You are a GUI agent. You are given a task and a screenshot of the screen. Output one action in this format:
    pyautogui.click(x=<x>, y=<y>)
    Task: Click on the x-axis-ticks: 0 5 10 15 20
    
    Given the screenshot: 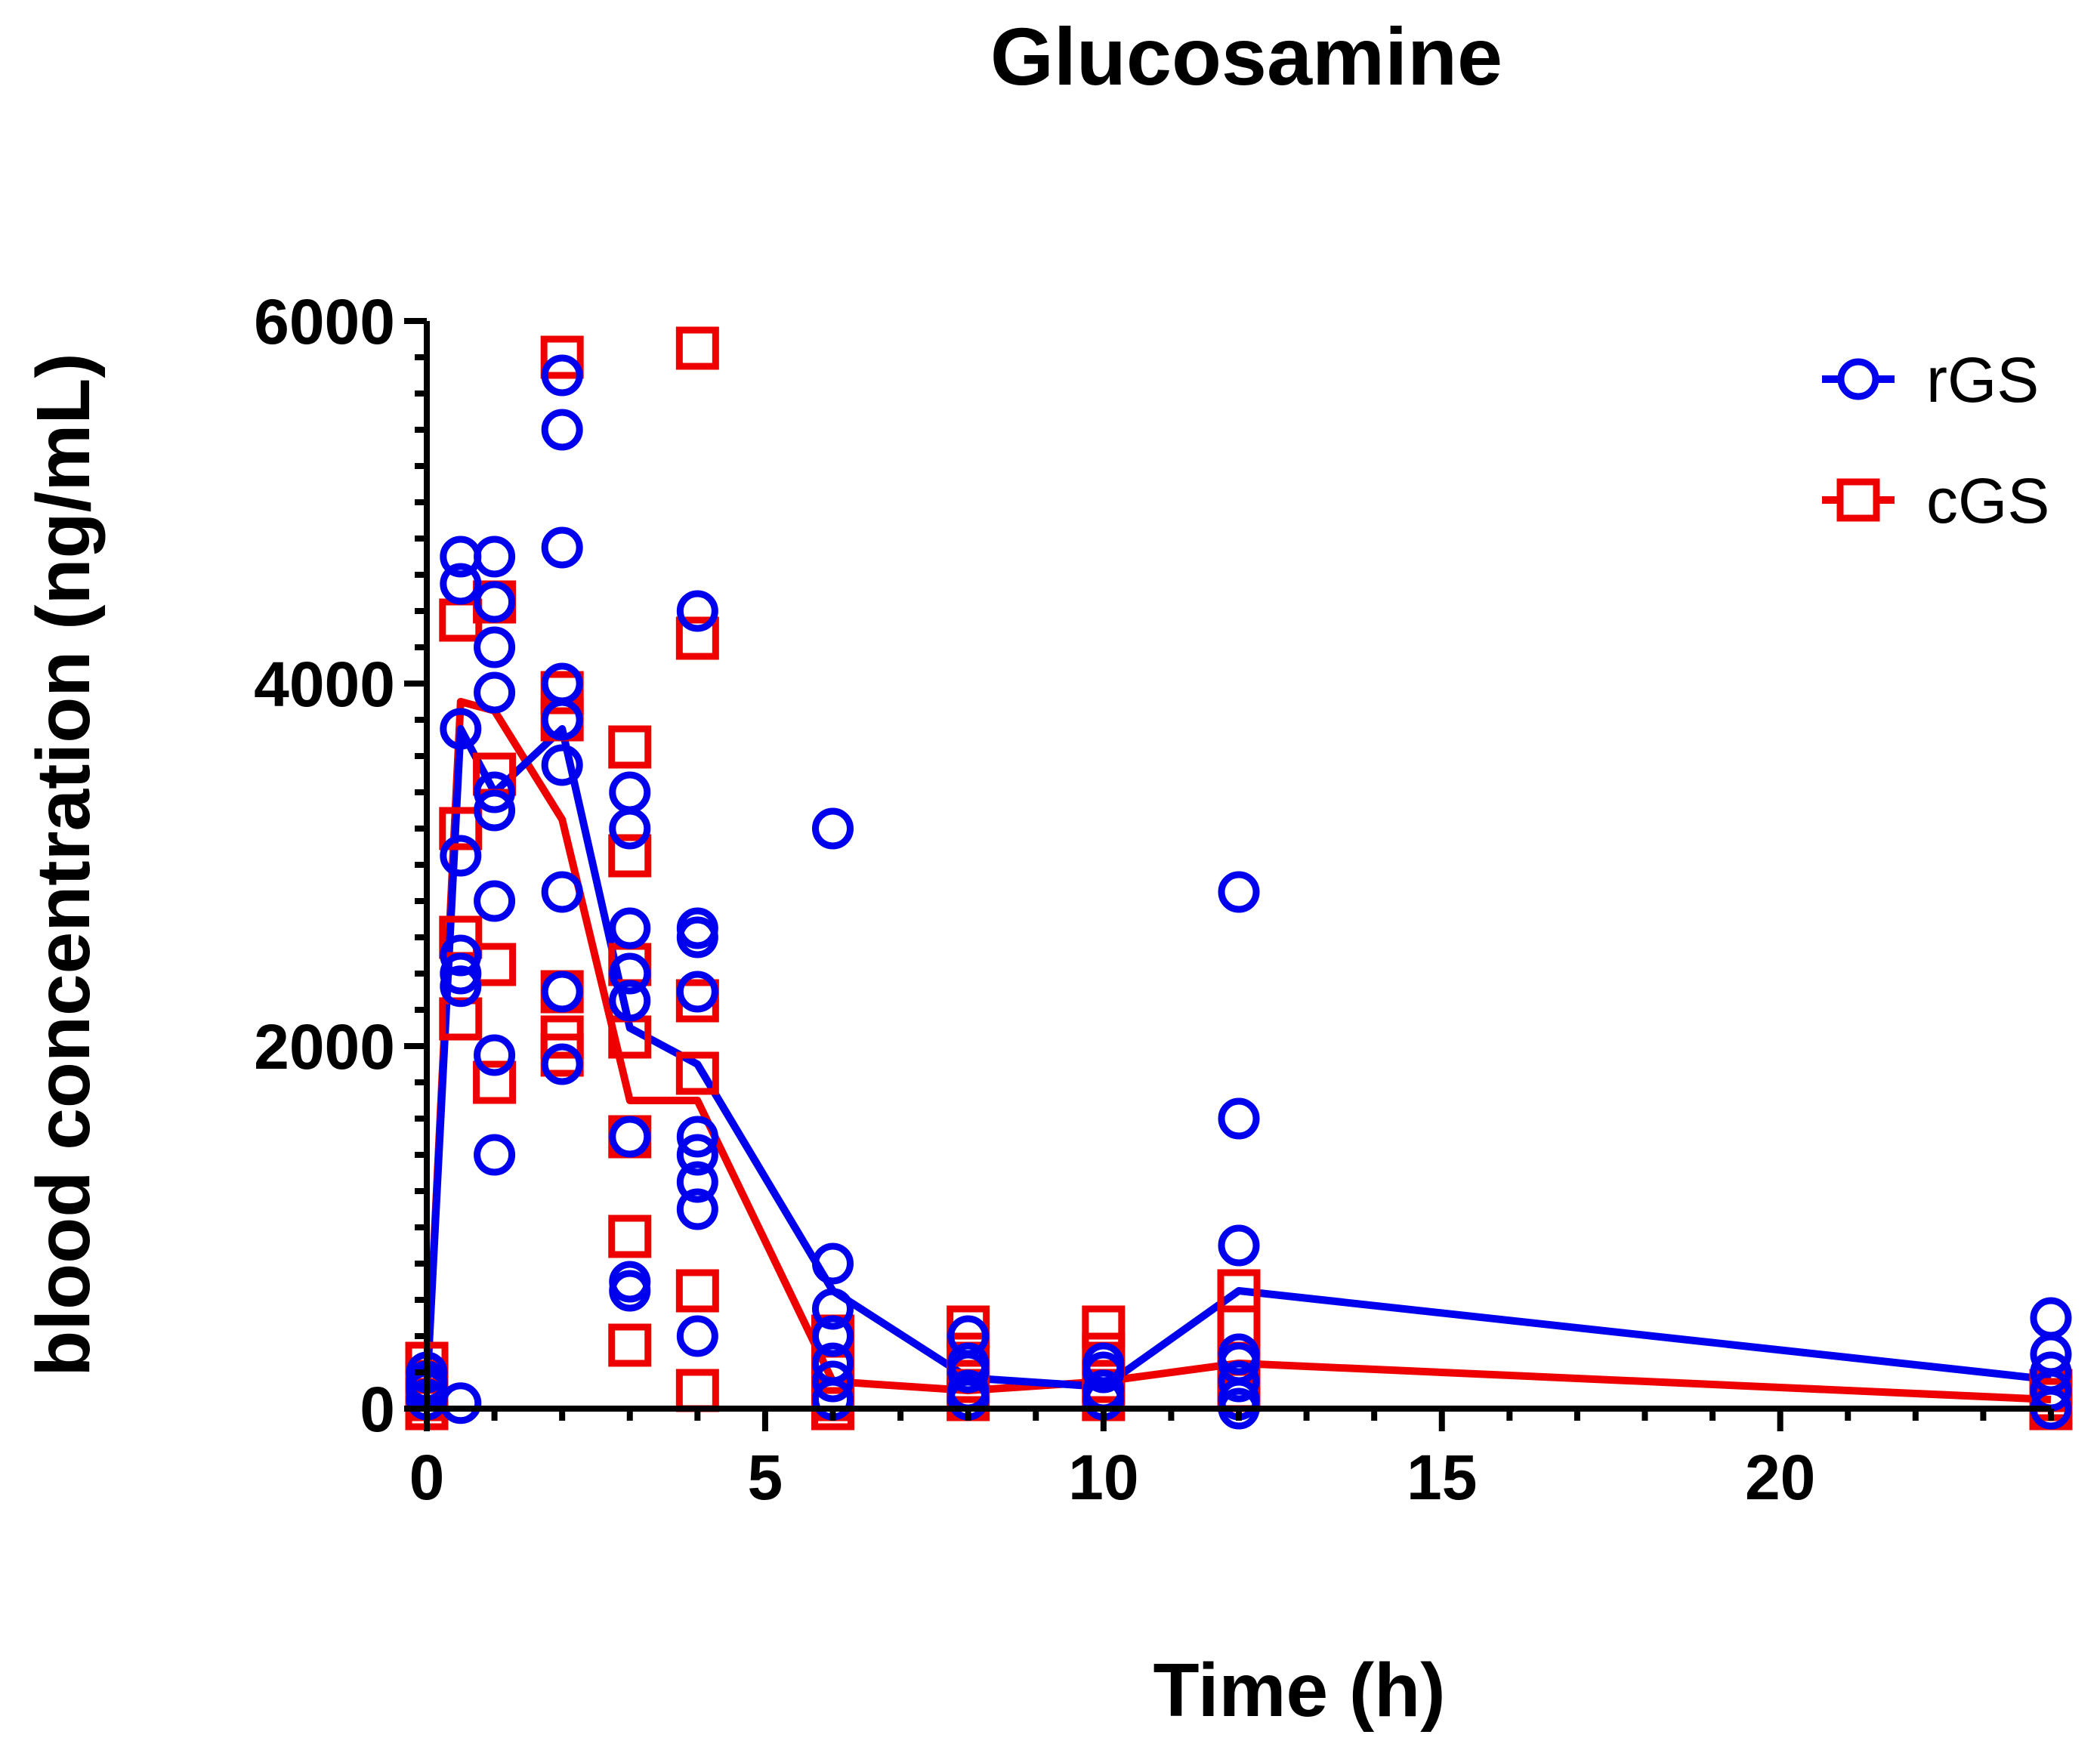 What is the action you would take?
    pyautogui.click(x=1231, y=1461)
    